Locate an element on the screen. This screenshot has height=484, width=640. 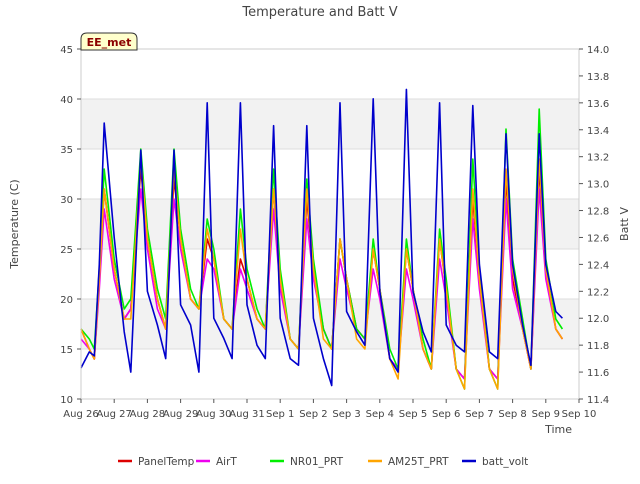
y2-tick-label: 13.2 is located at coordinates (598, 158).